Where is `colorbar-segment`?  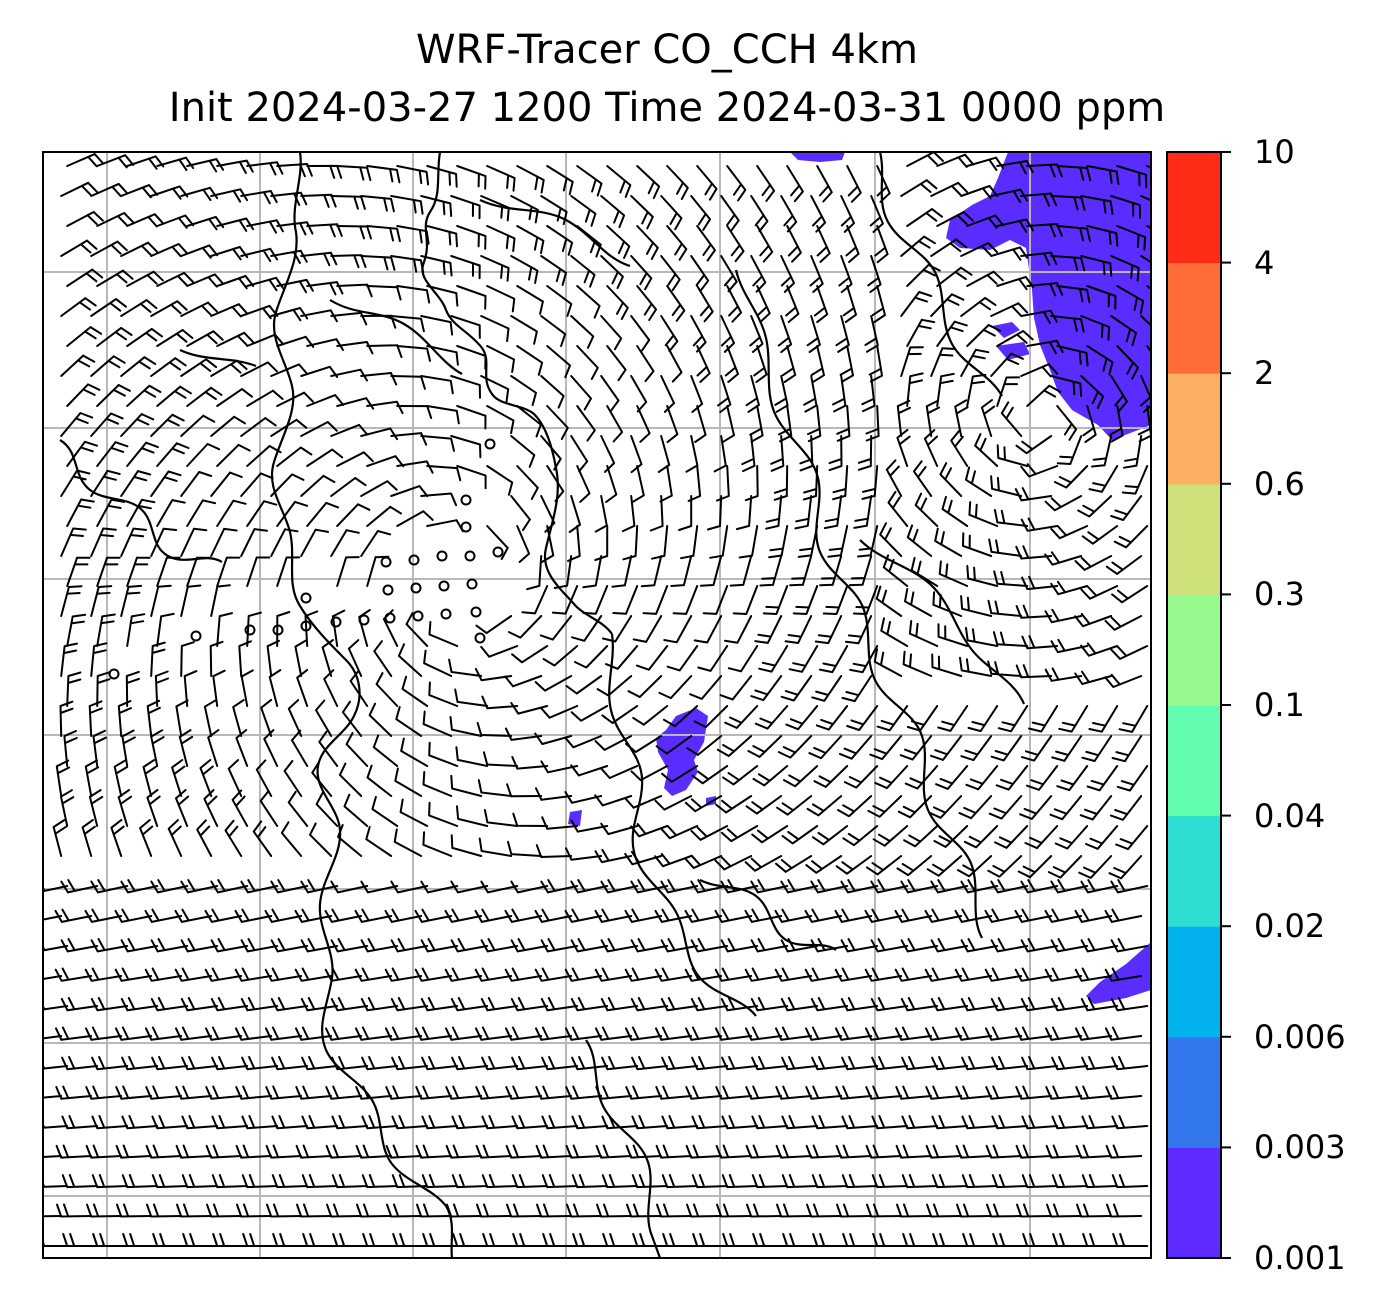 colorbar-segment is located at coordinates (1194, 650).